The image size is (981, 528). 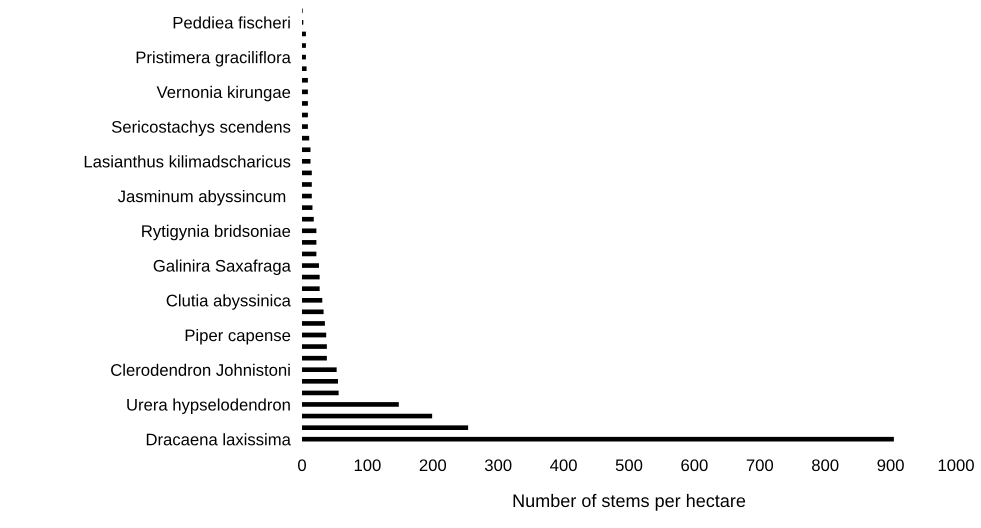 What do you see at coordinates (367, 465) in the screenshot?
I see `x-tick-label: 100` at bounding box center [367, 465].